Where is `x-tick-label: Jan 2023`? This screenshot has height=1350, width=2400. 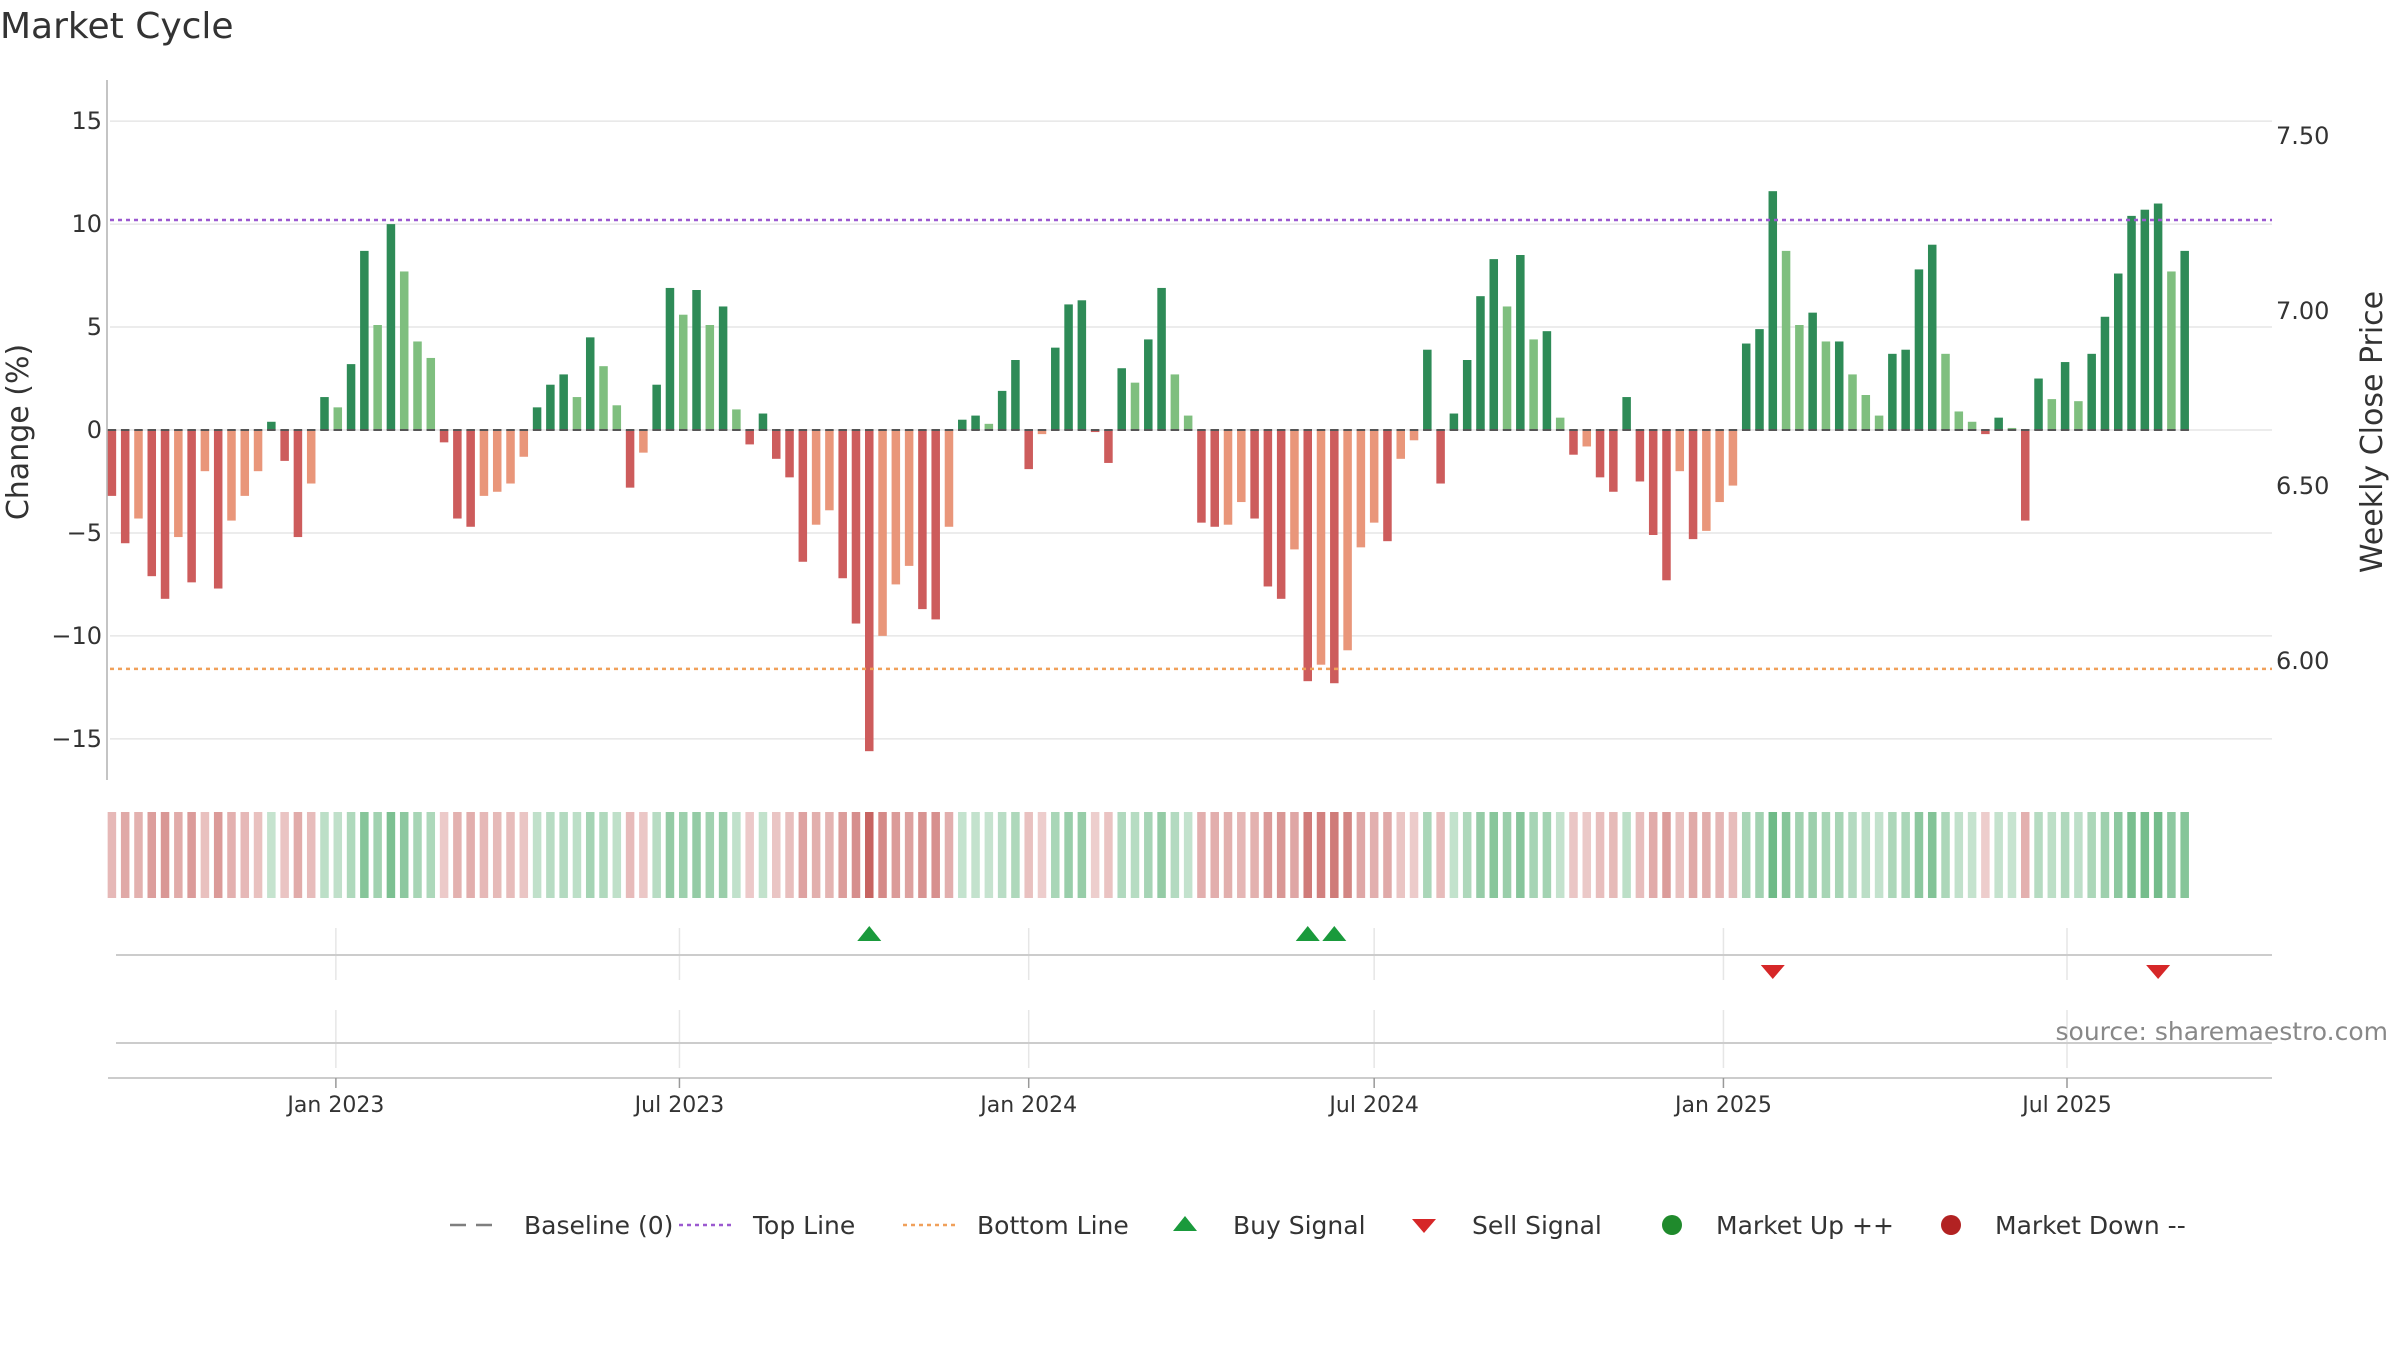 x-tick-label: Jan 2023 is located at coordinates (334, 1105).